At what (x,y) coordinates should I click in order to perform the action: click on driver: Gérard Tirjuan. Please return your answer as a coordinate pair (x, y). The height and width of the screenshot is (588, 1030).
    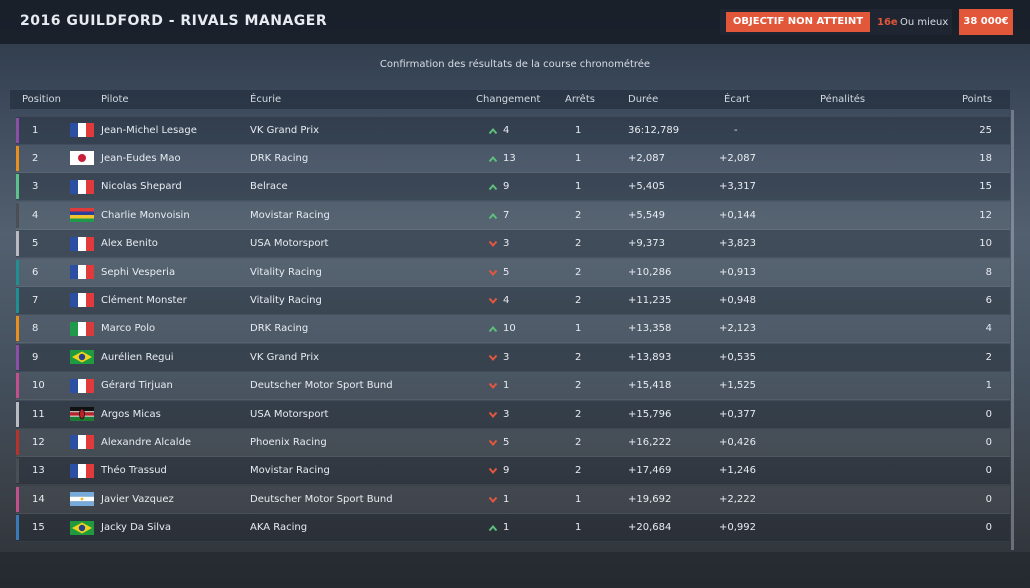
    Looking at the image, I should click on (137, 386).